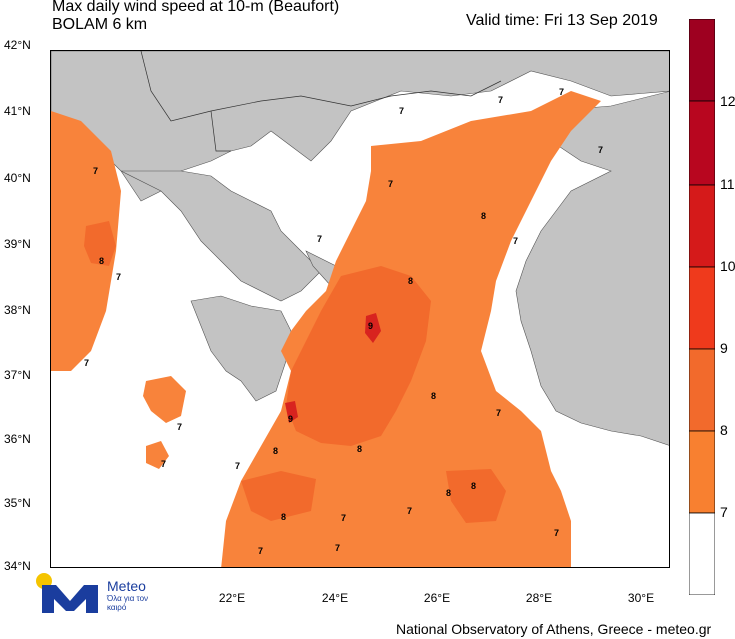 The width and height of the screenshot is (735, 639). What do you see at coordinates (539, 598) in the screenshot?
I see `lon-tick-28: 28°E` at bounding box center [539, 598].